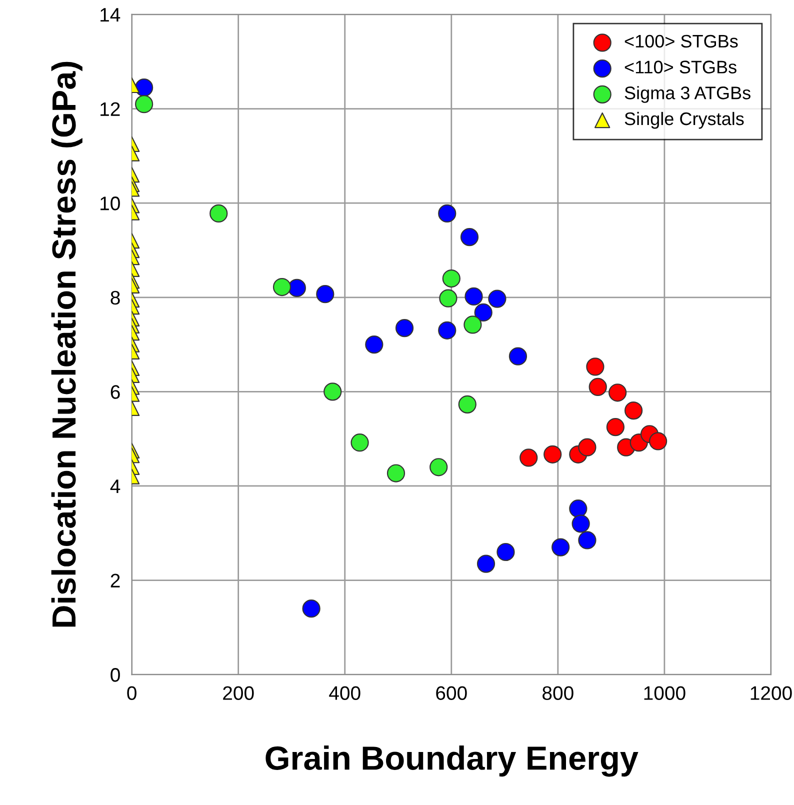 The height and width of the screenshot is (805, 794). Describe the element at coordinates (110, 109) in the screenshot. I see `y-tick-label: 12` at that location.